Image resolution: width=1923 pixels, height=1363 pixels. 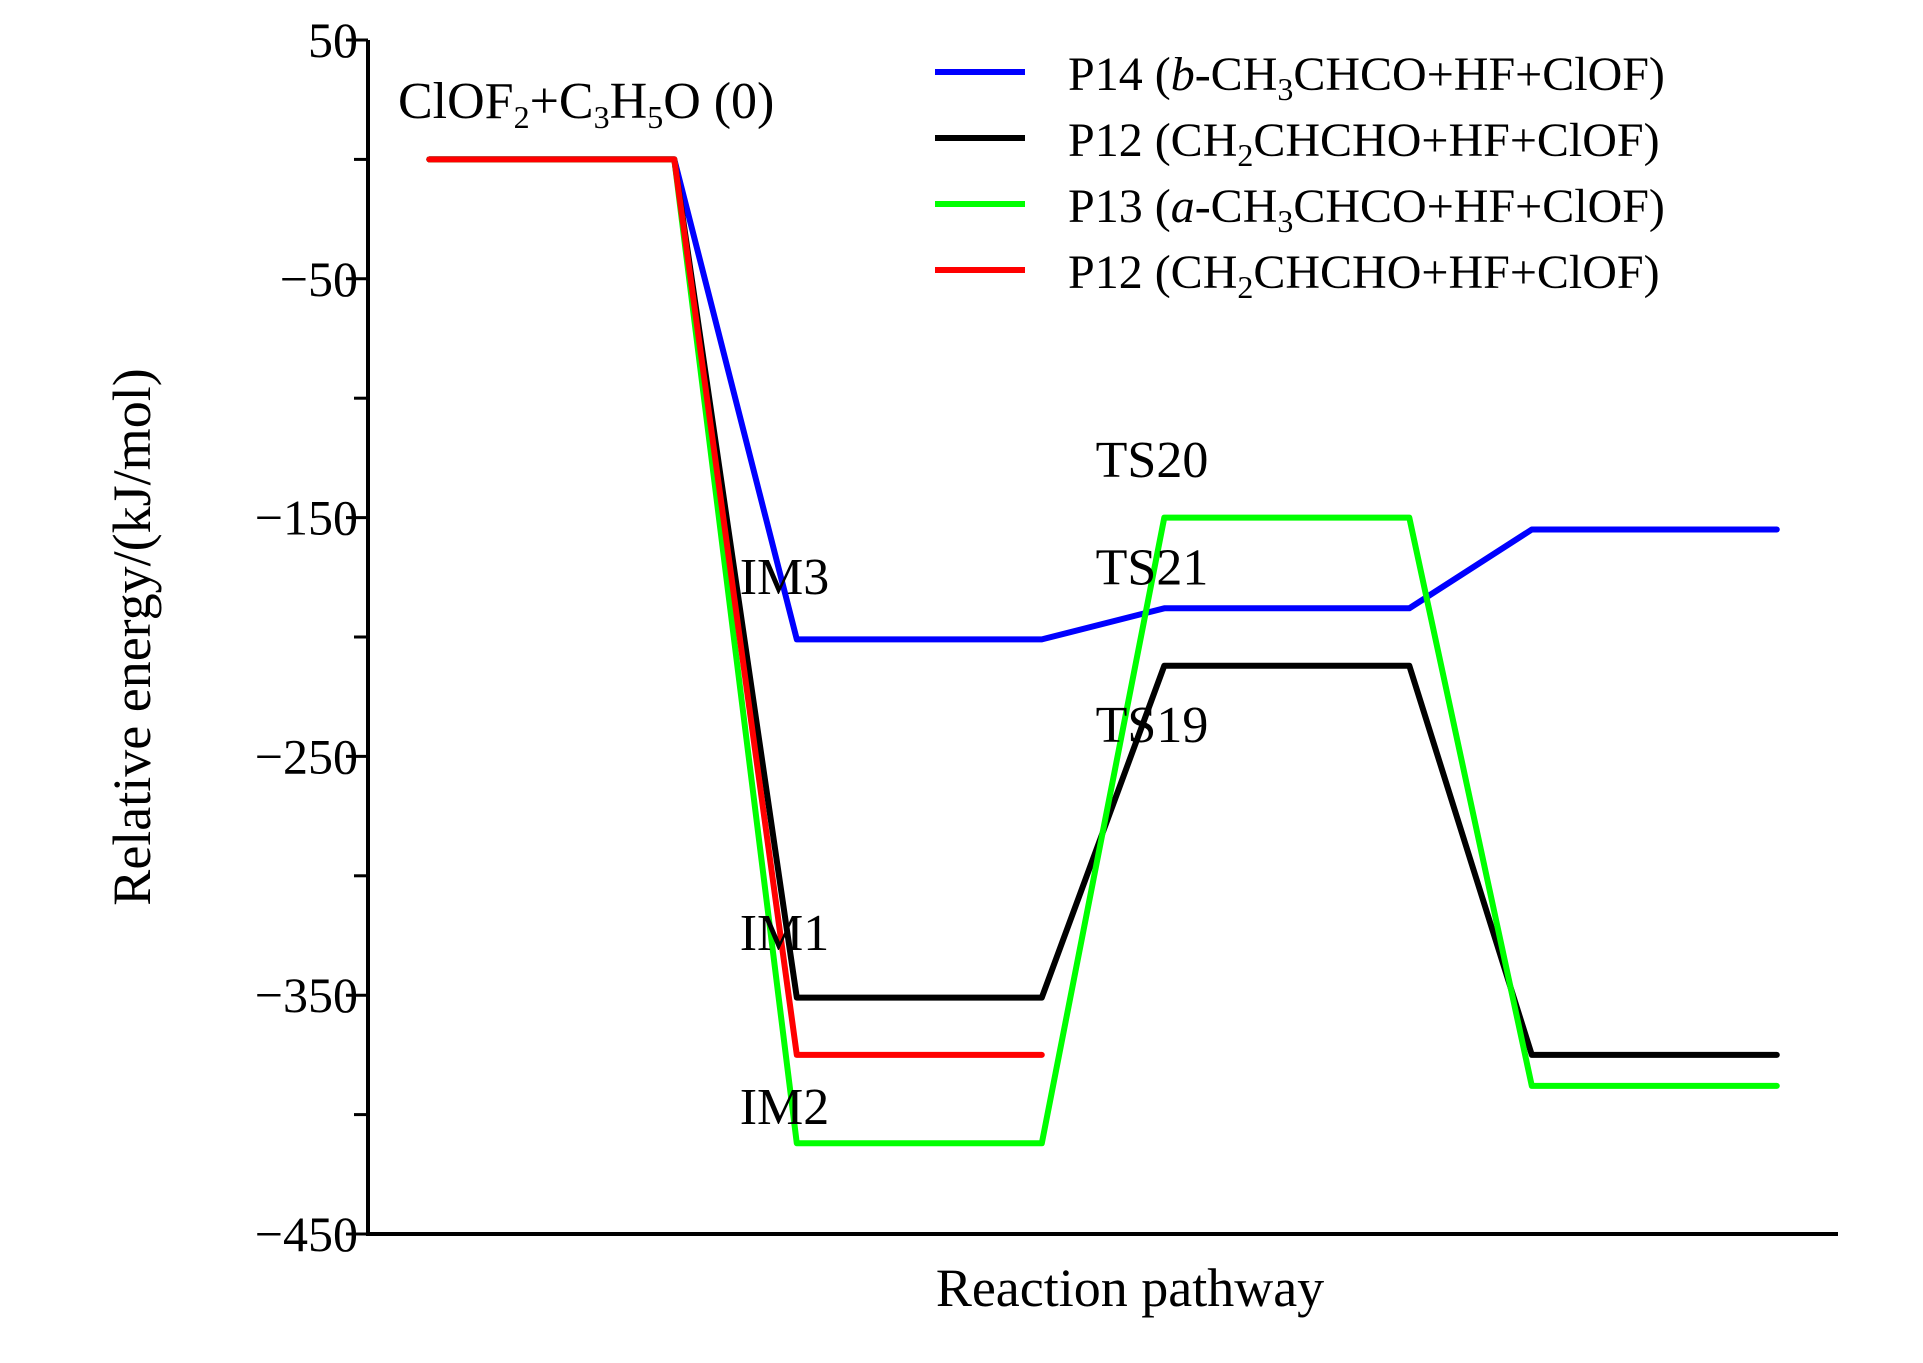 I want to click on text-segment: 5, so click(x=655, y=117).